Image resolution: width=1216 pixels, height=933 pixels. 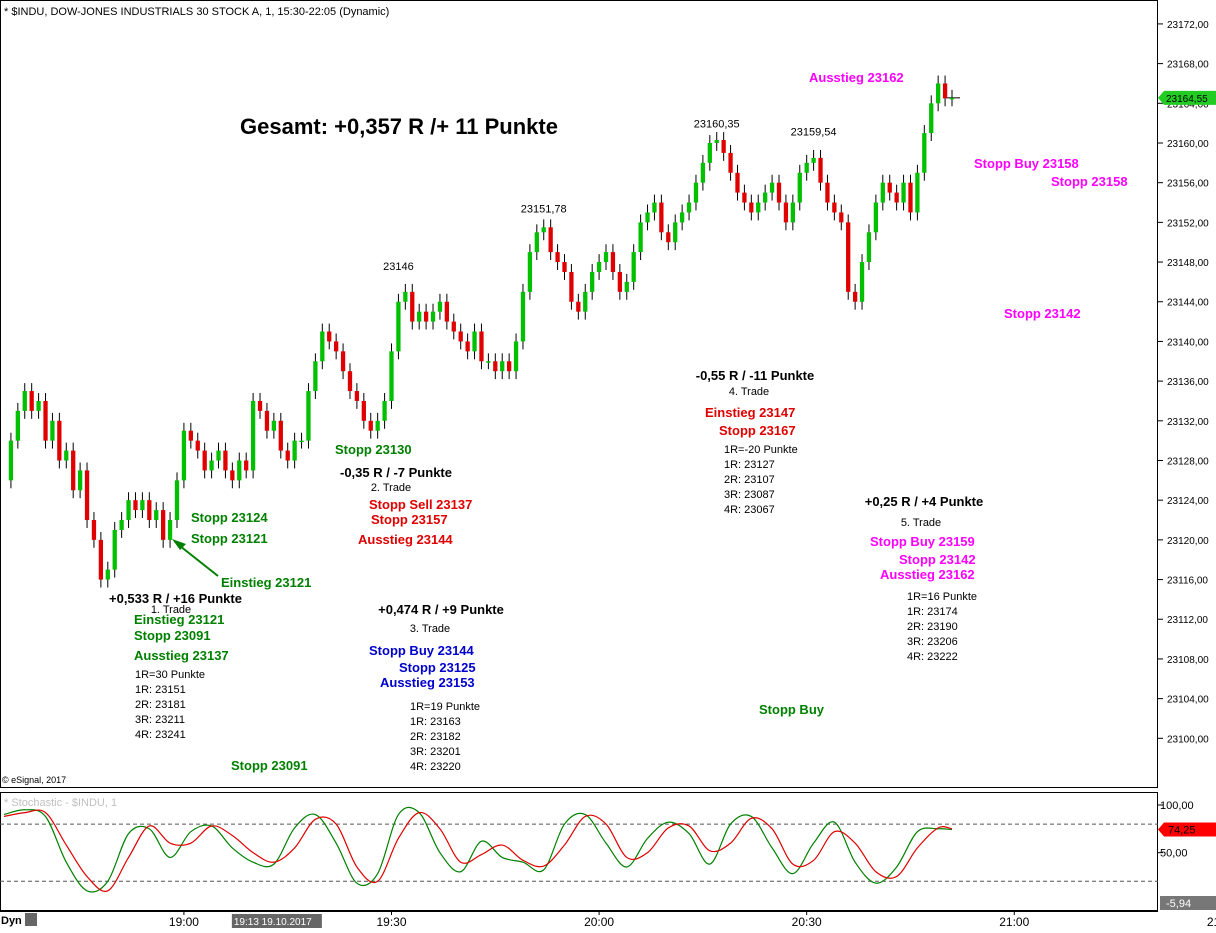 What do you see at coordinates (160, 705) in the screenshot?
I see `trade-annotation: 2R: 23181` at bounding box center [160, 705].